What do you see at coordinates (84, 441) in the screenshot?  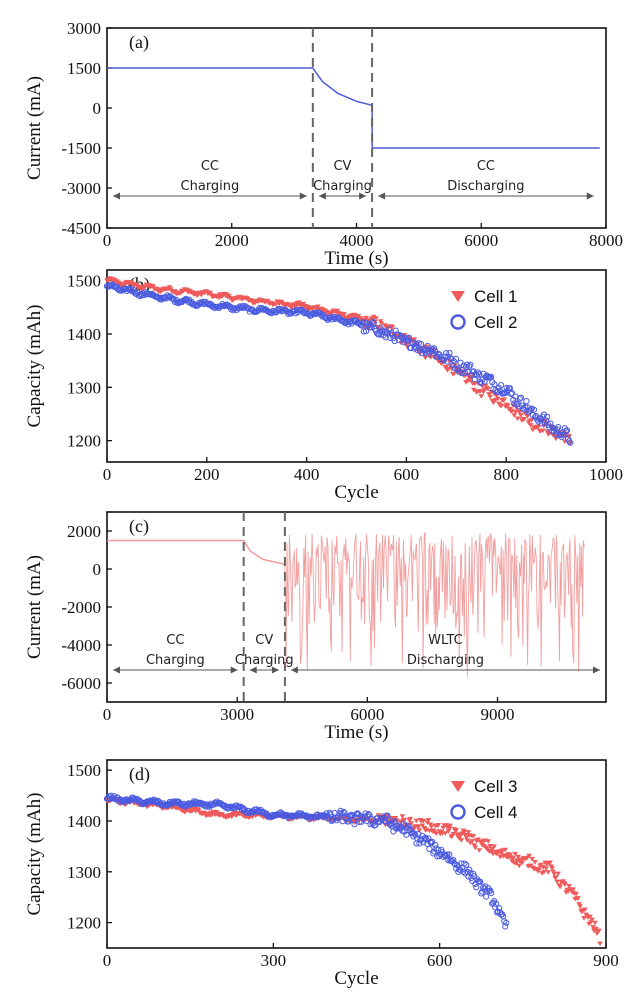 I see `panel-2-y-tick-label: 1200` at bounding box center [84, 441].